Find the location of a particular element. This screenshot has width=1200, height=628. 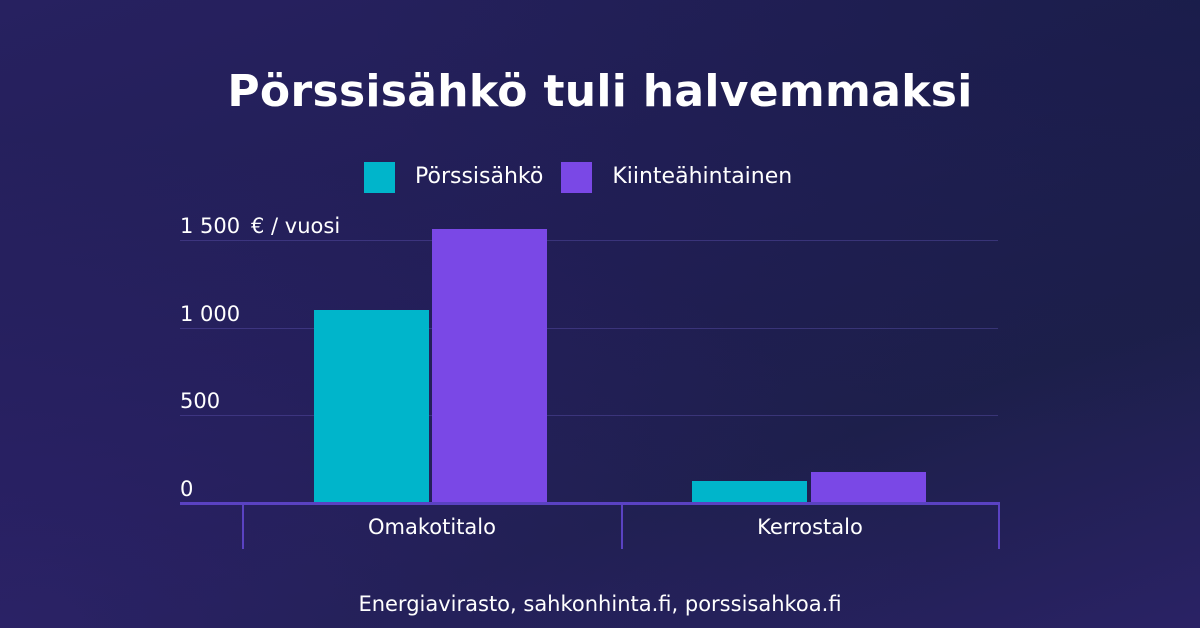

bar-omakotitalo-porssisahko is located at coordinates (371, 406).